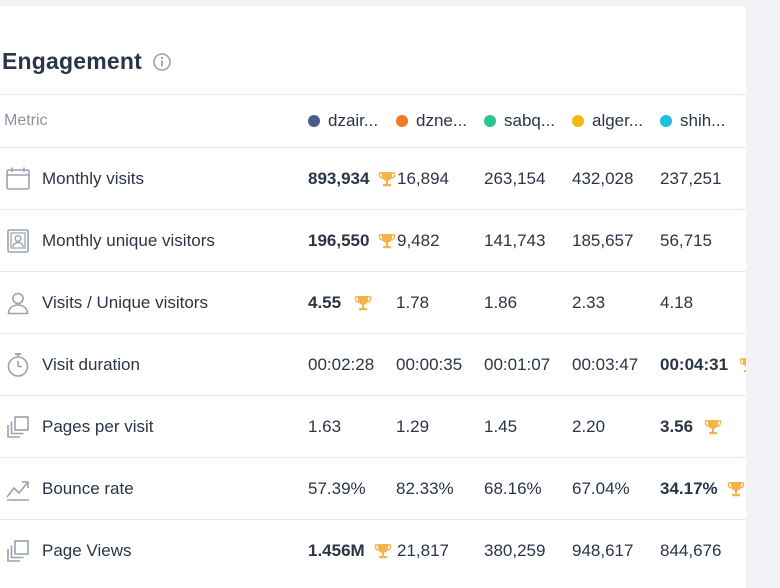 The height and width of the screenshot is (588, 780). What do you see at coordinates (18, 241) in the screenshot?
I see `id-card-icon` at bounding box center [18, 241].